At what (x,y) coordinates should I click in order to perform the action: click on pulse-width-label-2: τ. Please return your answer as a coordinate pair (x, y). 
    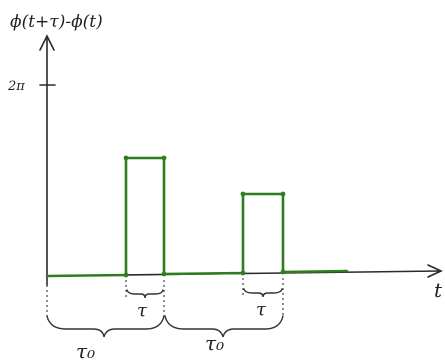
    Looking at the image, I should click on (261, 309).